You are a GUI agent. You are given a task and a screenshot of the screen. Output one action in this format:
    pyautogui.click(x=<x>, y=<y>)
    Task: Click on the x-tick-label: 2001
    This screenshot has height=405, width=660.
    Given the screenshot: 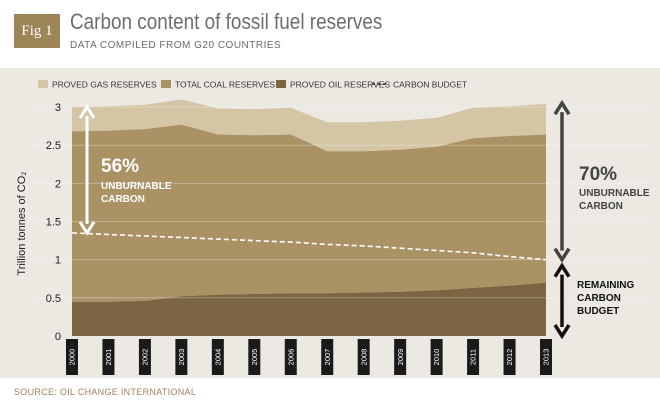 What is the action you would take?
    pyautogui.click(x=108, y=357)
    